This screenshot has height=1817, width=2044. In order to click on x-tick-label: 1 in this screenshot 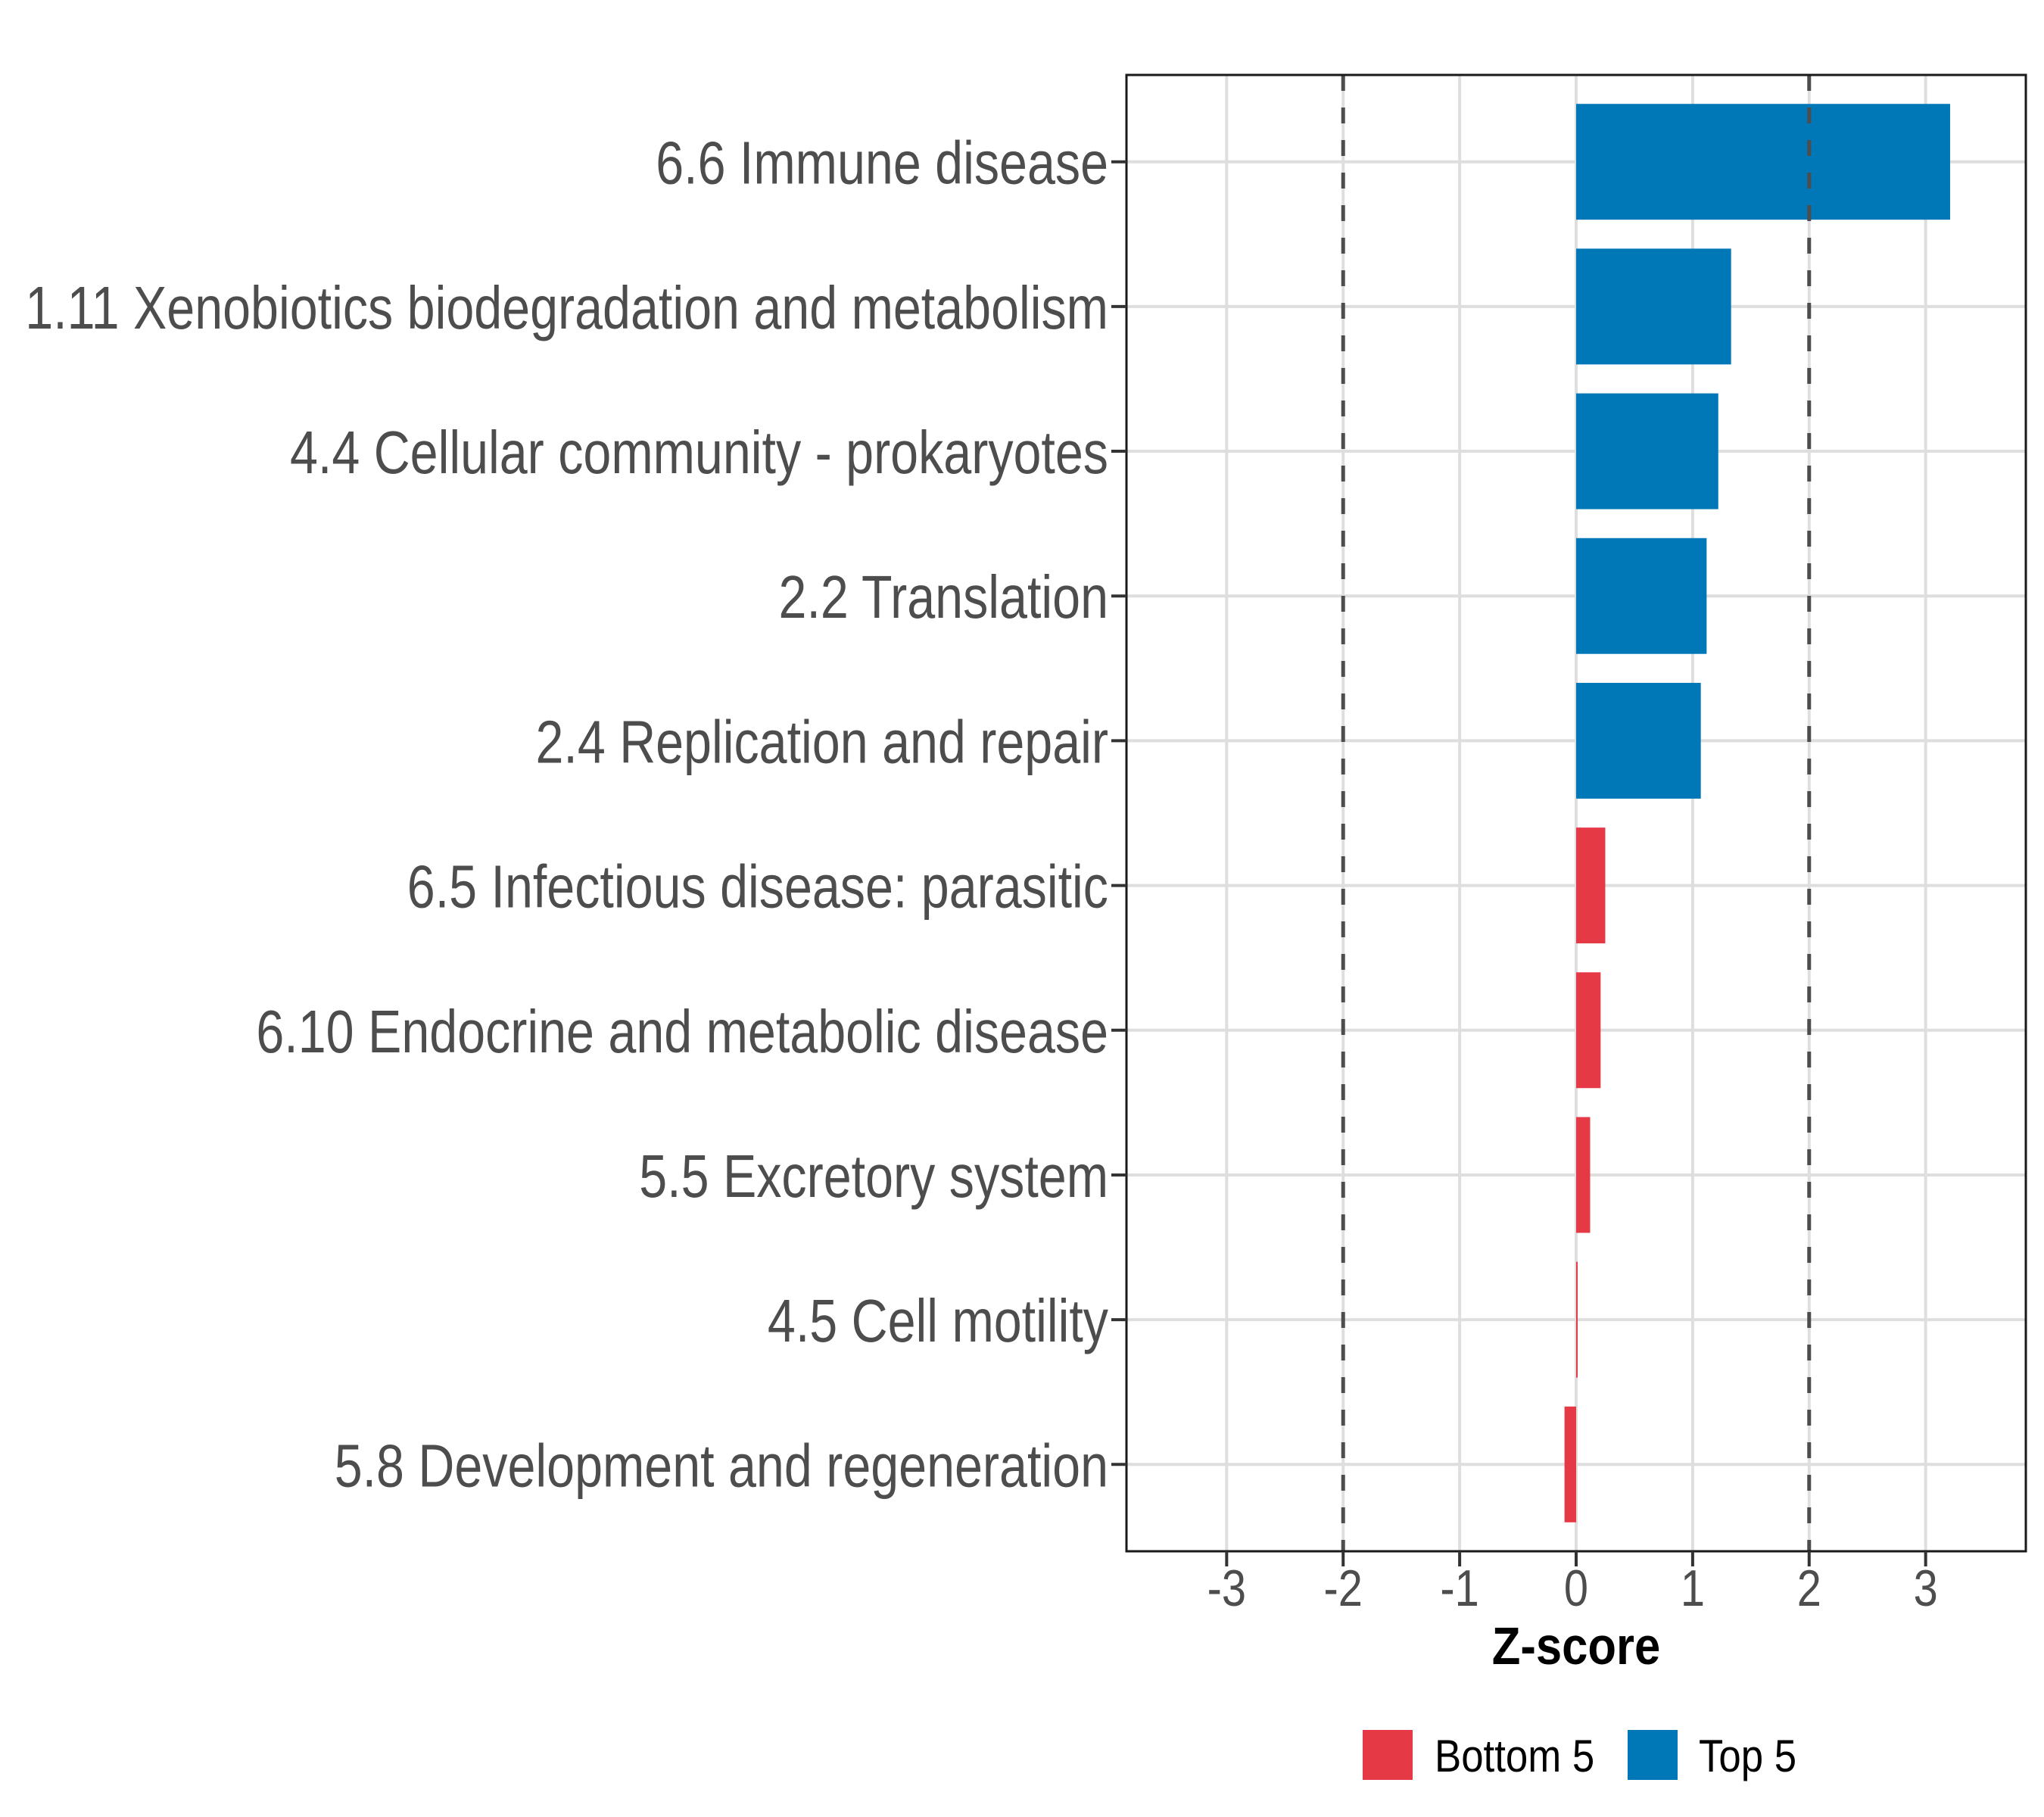, I will do `click(1693, 1588)`.